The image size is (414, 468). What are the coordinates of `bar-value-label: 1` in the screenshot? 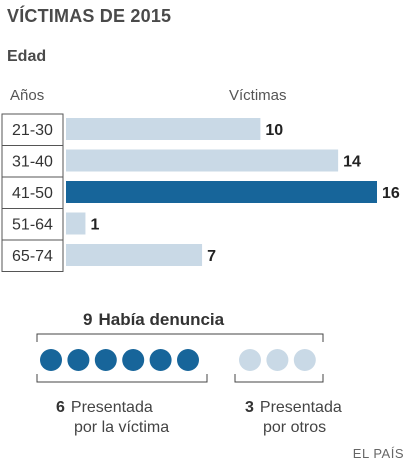 It's located at (94, 225).